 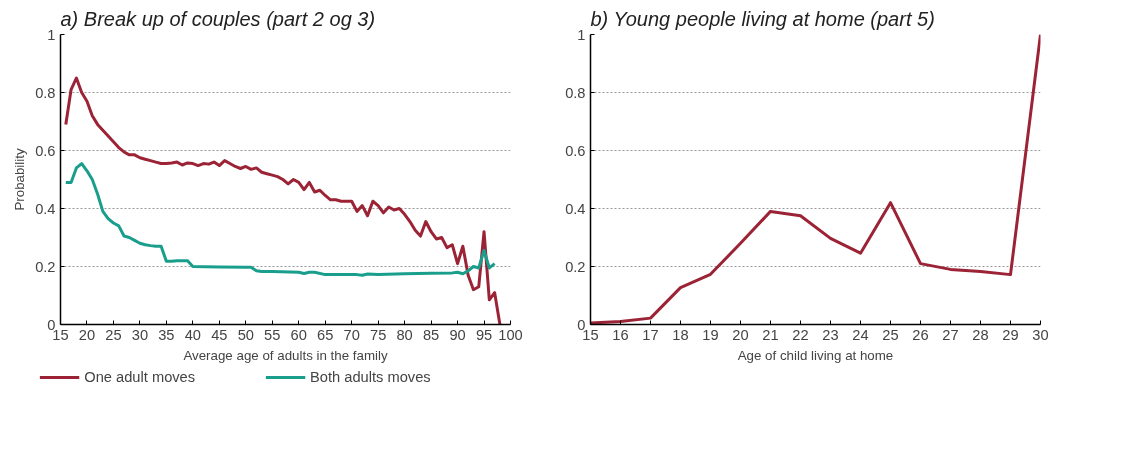 I want to click on x-tick-label: 29, so click(x=1010, y=334).